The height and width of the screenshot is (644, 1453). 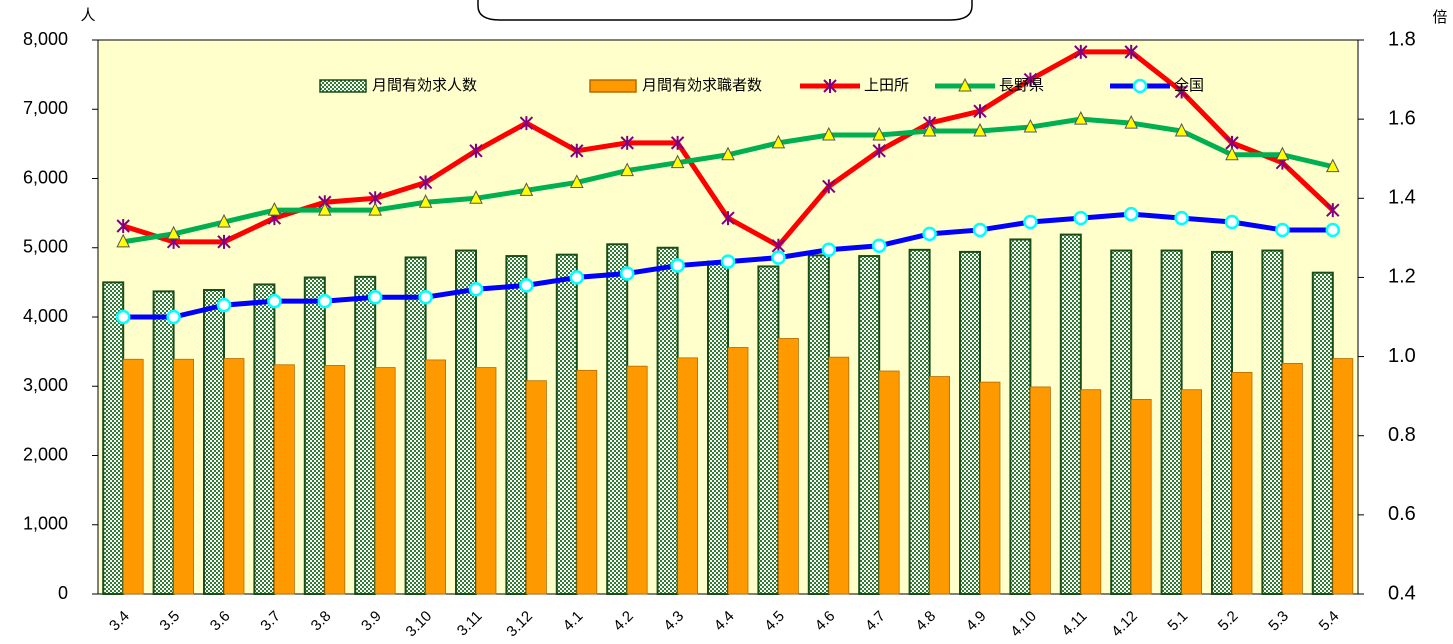 What do you see at coordinates (623, 621) in the screenshot?
I see `x-tick-label: 4.2` at bounding box center [623, 621].